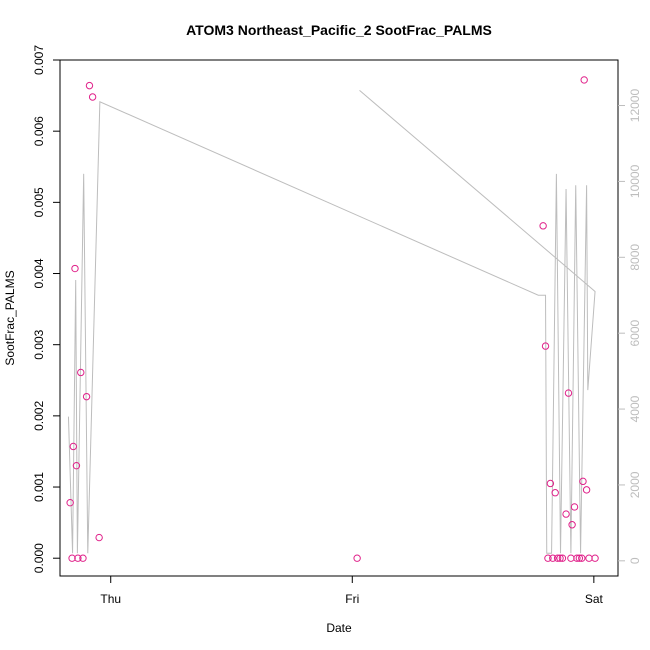 This screenshot has height=650, width=650. Describe the element at coordinates (39, 416) in the screenshot. I see `y-tick-label: 0.002` at that location.